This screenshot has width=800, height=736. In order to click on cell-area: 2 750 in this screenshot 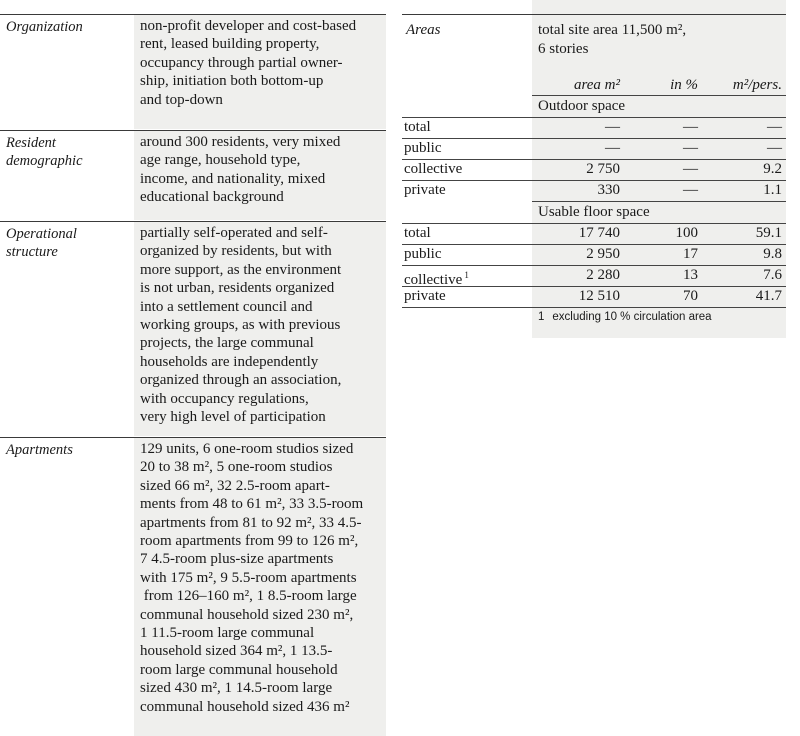, I will do `click(603, 169)`.